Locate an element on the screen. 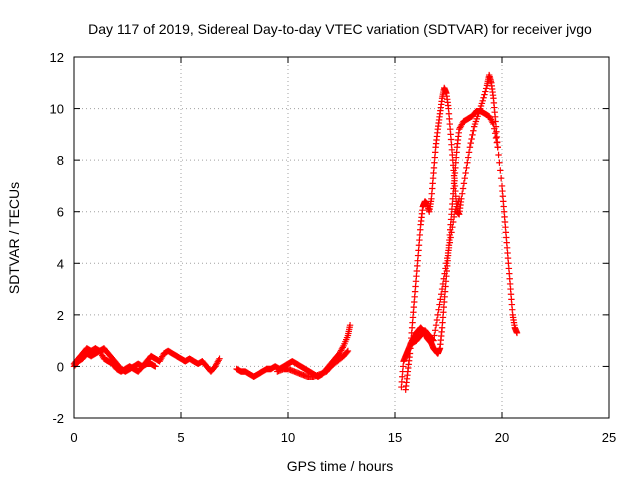  y-tick-label: 12 is located at coordinates (57, 57).